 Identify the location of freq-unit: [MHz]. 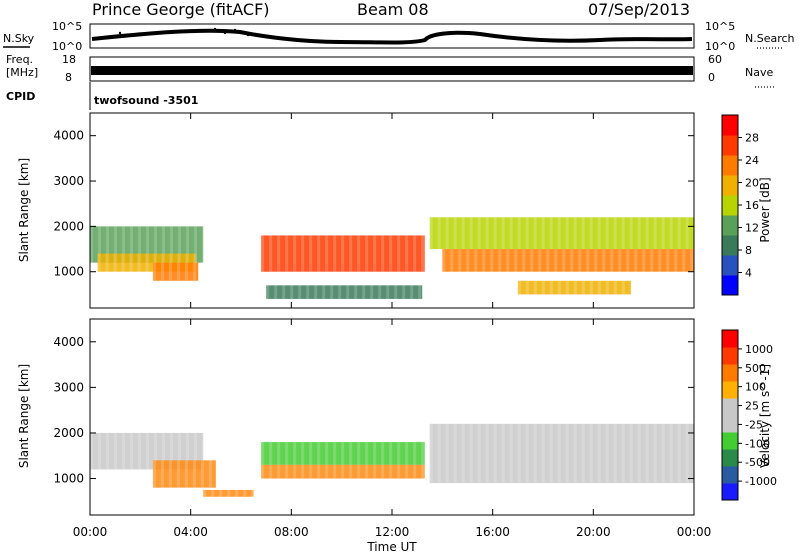
(22, 72).